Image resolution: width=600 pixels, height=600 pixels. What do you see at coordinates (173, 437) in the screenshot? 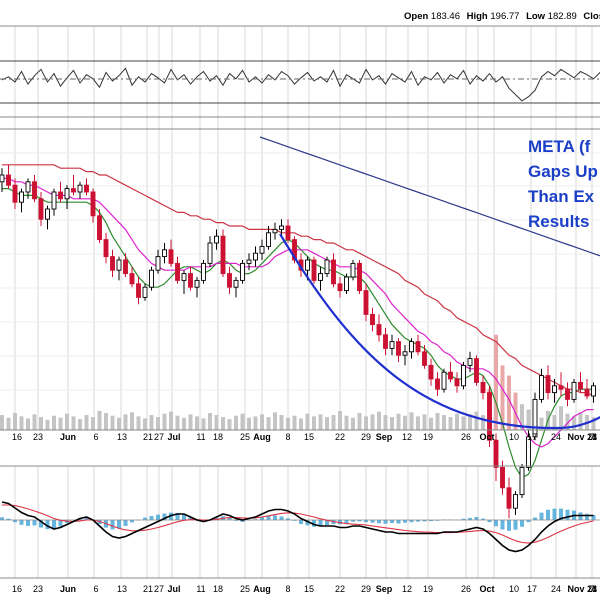
I see `x-tick-label: Jul` at bounding box center [173, 437].